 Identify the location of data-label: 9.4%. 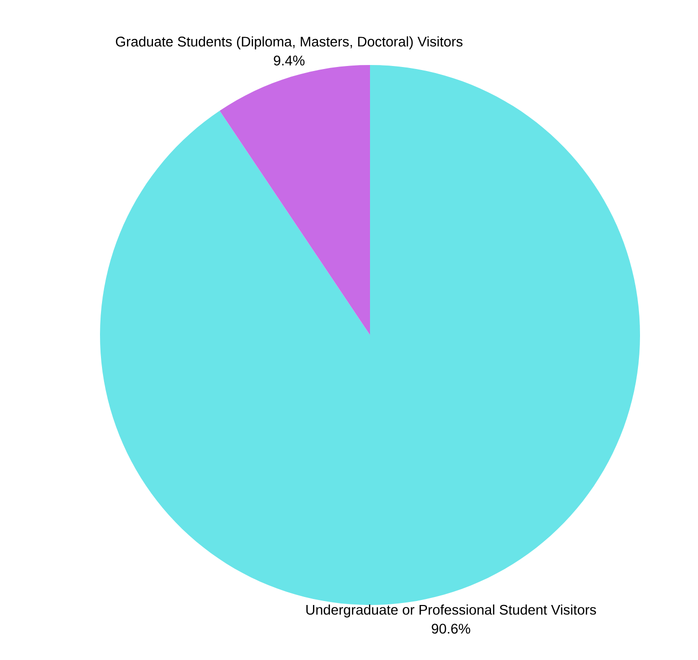
(289, 61).